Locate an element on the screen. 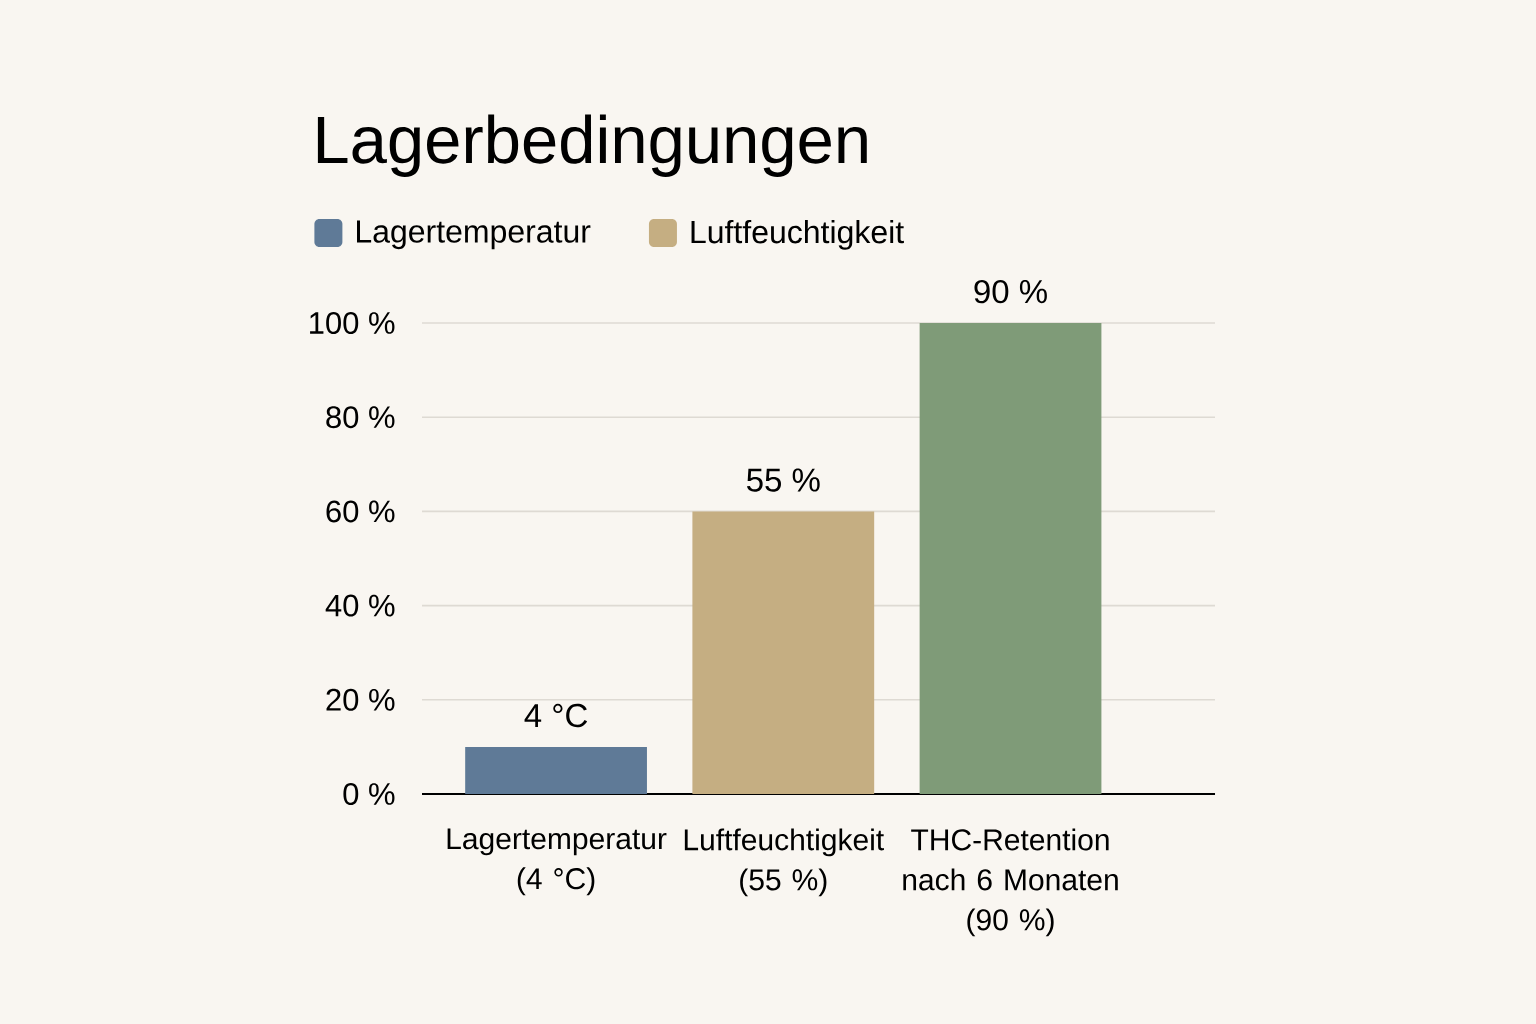  y-tick-label: 20 % is located at coordinates (360, 699).